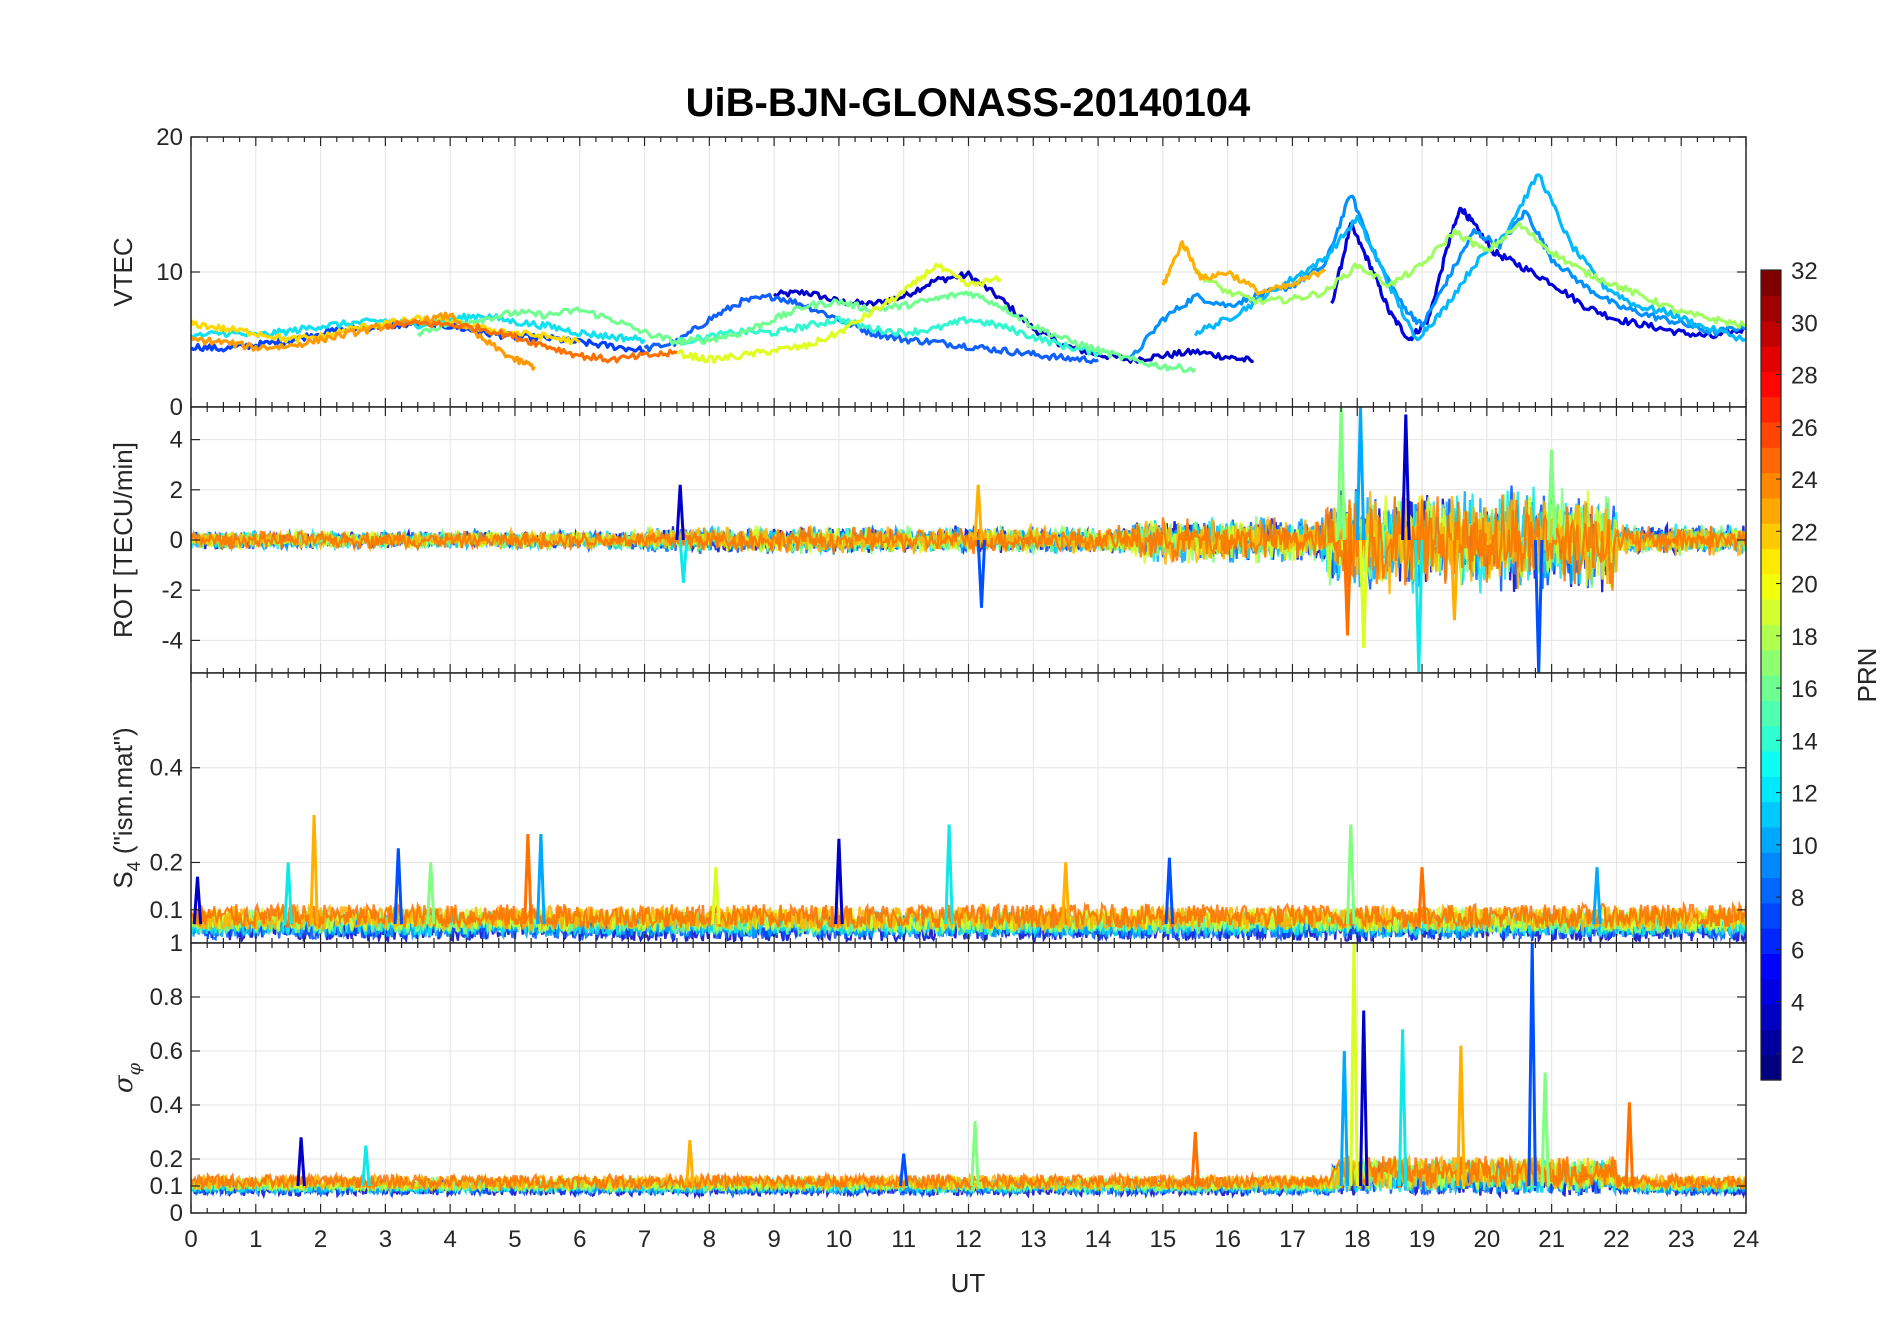 The image size is (1902, 1335). Describe the element at coordinates (1292, 1239) in the screenshot. I see `x-tick-label: 17` at that location.